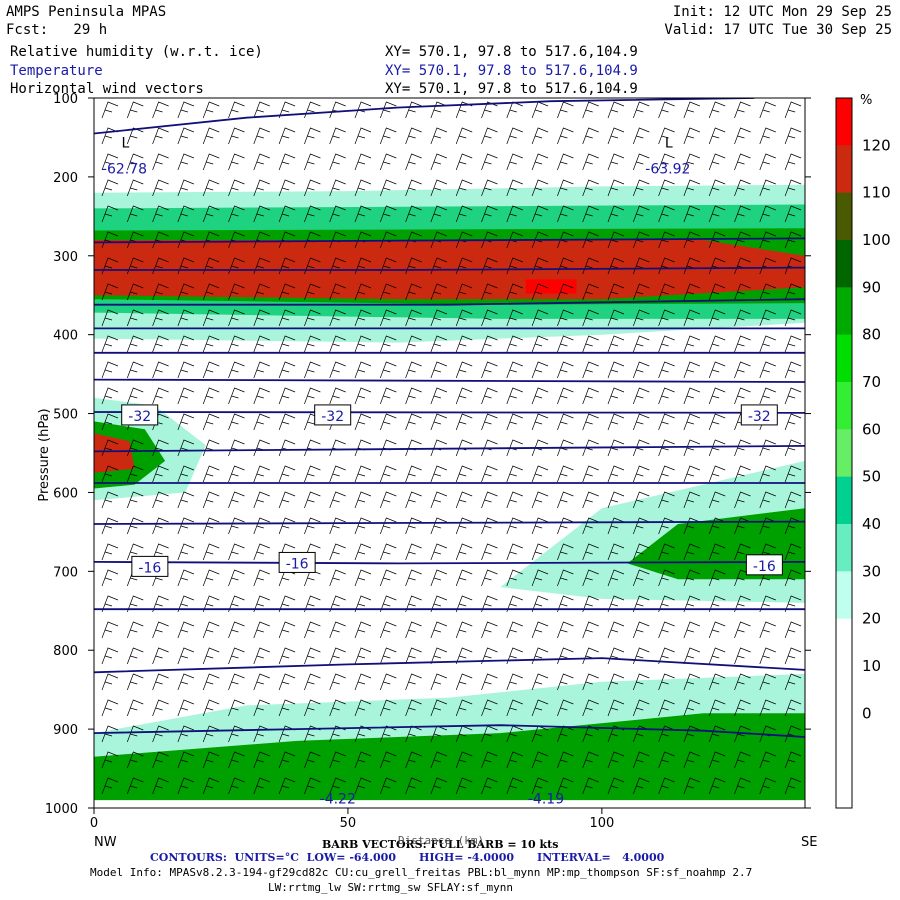 The width and height of the screenshot is (900, 900). I want to click on low-marker: L, so click(669, 143).